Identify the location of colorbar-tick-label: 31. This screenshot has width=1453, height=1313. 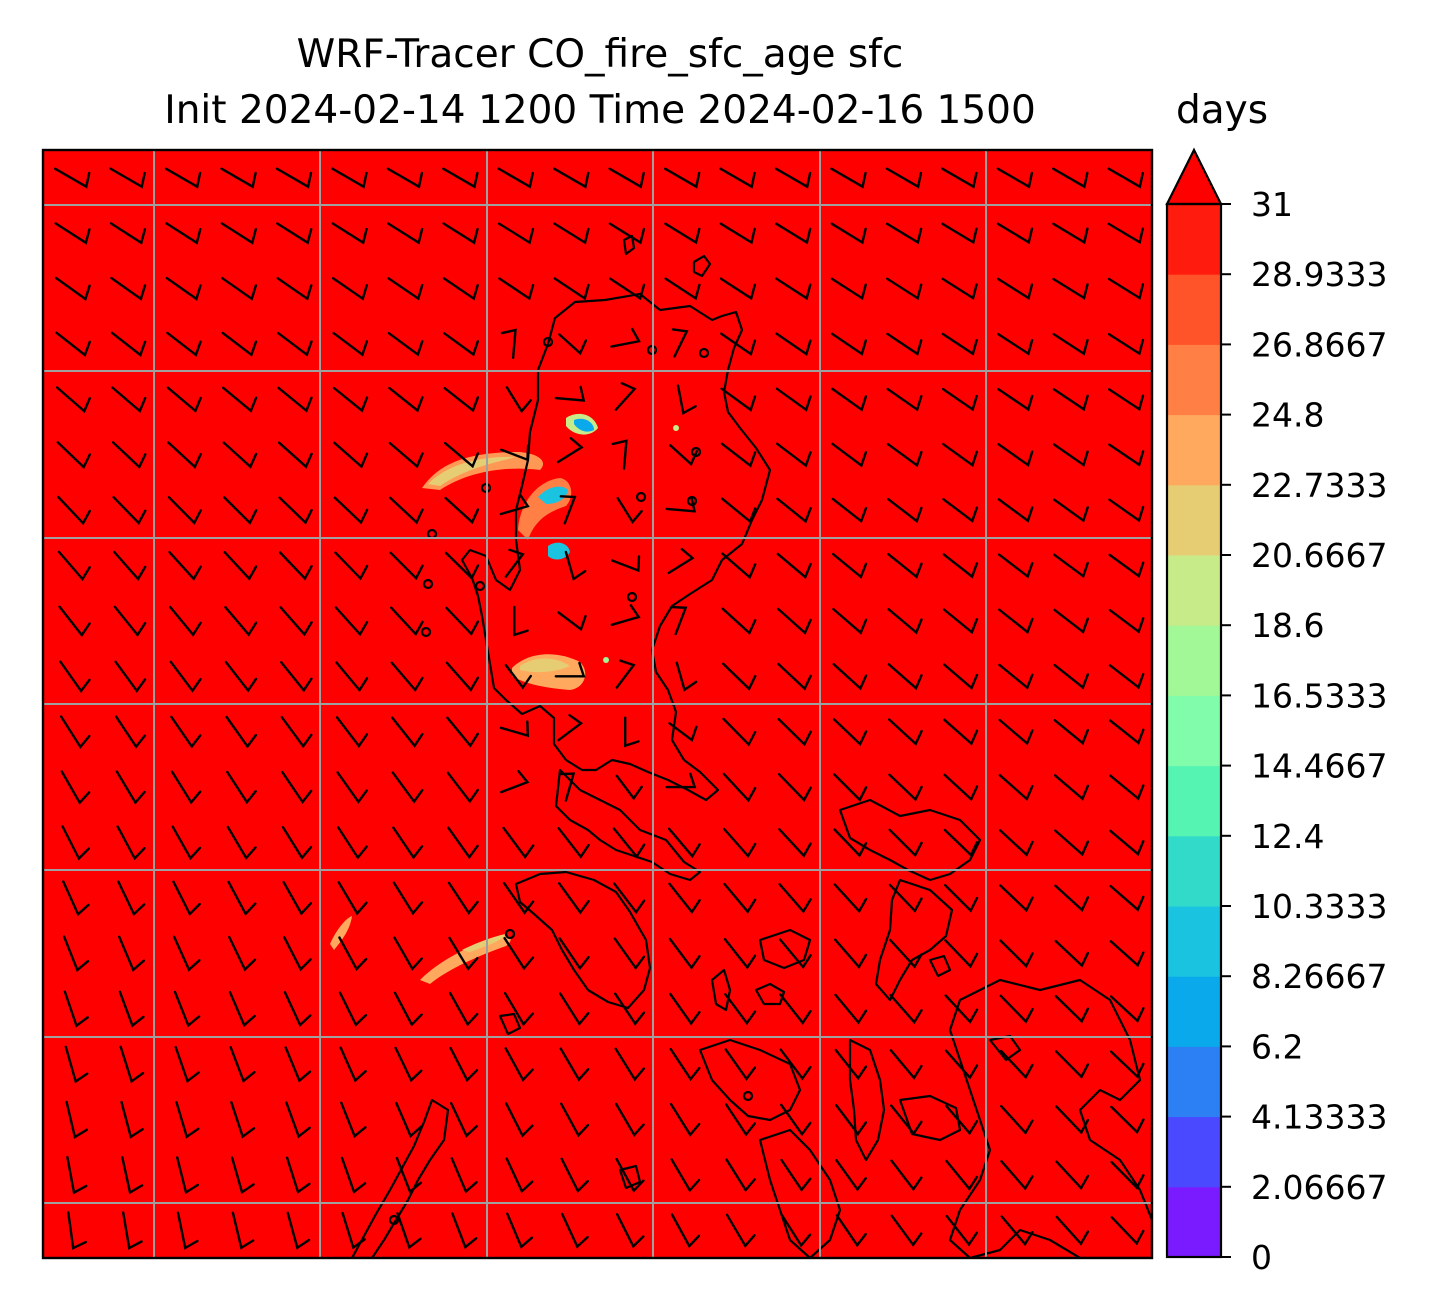
(1272, 204).